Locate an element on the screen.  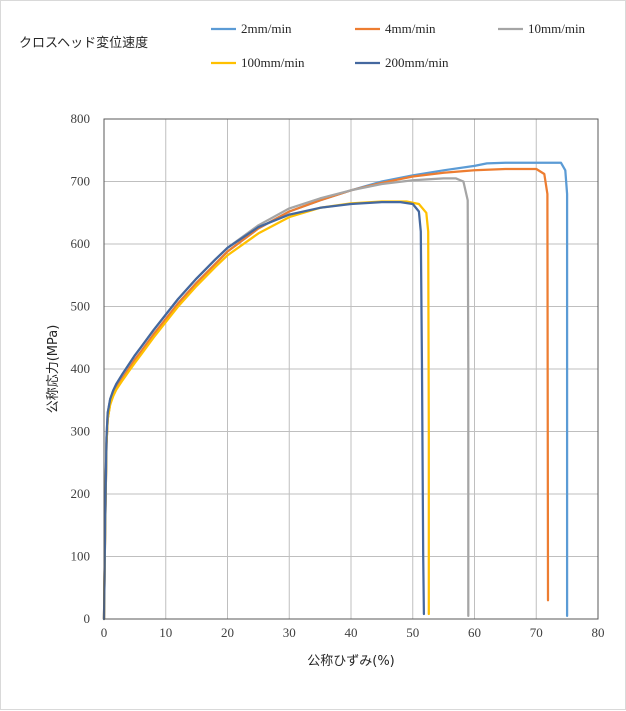
x-tick-label: 40 is located at coordinates (351, 632).